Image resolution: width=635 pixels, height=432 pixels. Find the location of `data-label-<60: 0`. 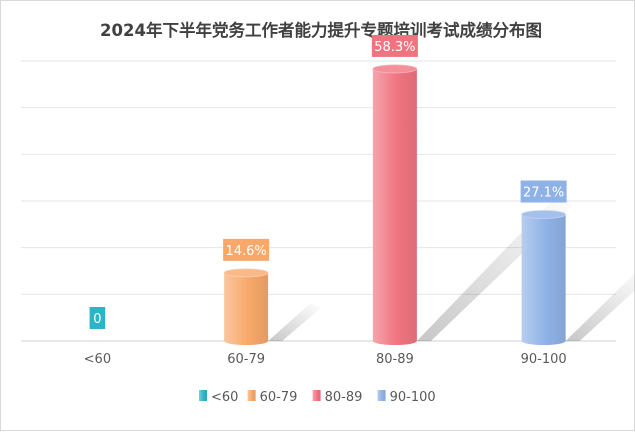

data-label-<60: 0 is located at coordinates (97, 318).